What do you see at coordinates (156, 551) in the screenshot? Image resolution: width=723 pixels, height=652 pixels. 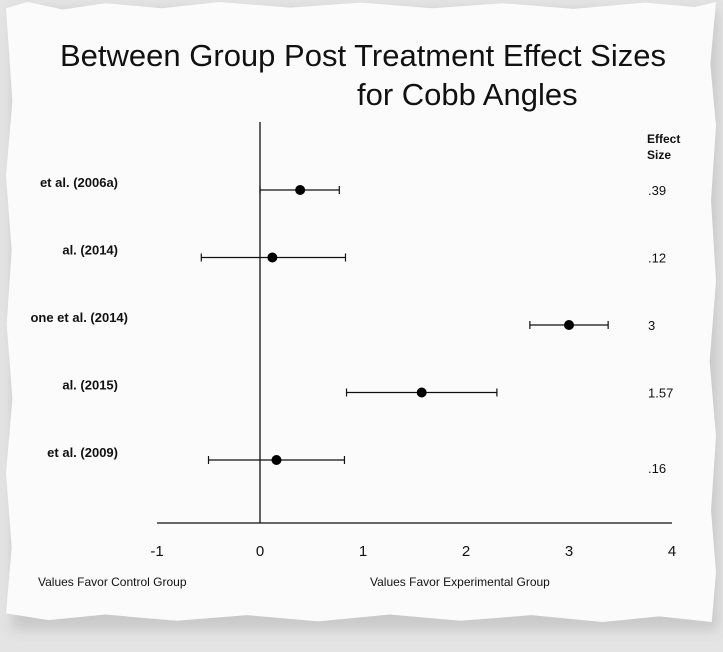 I see `x-tick-label: -1` at bounding box center [156, 551].